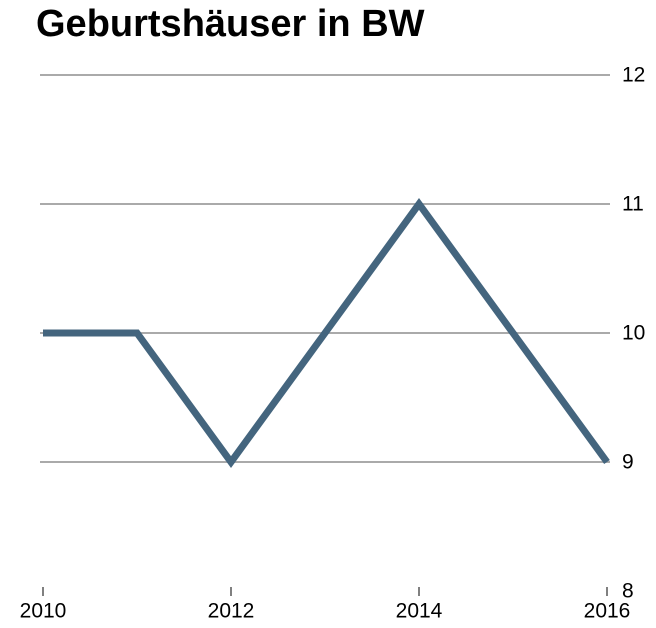 The height and width of the screenshot is (628, 656). What do you see at coordinates (43, 611) in the screenshot?
I see `x-tick-label: 2010` at bounding box center [43, 611].